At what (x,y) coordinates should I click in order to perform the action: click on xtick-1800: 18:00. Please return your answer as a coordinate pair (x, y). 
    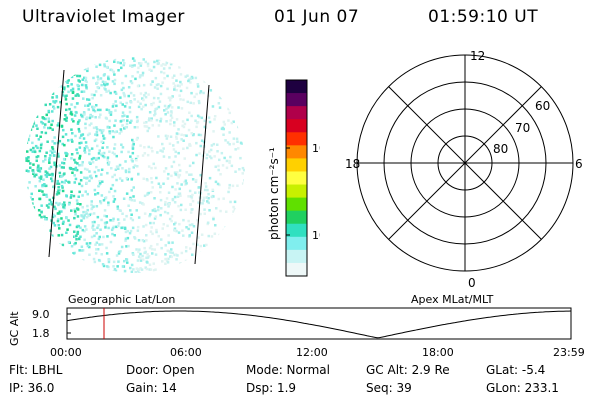
    Looking at the image, I should click on (438, 352).